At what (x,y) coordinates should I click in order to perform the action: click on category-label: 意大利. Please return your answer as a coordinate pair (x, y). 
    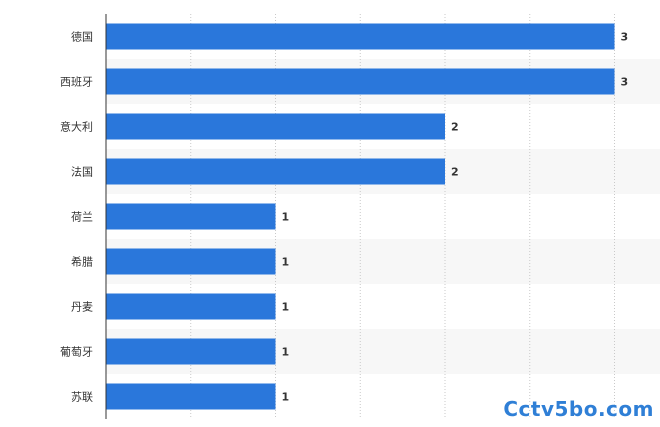
    Looking at the image, I should click on (76, 127).